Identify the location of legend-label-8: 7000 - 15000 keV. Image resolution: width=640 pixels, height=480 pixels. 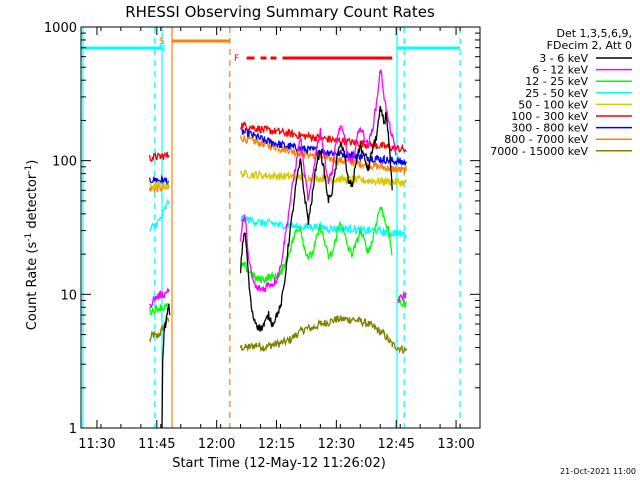
(539, 151).